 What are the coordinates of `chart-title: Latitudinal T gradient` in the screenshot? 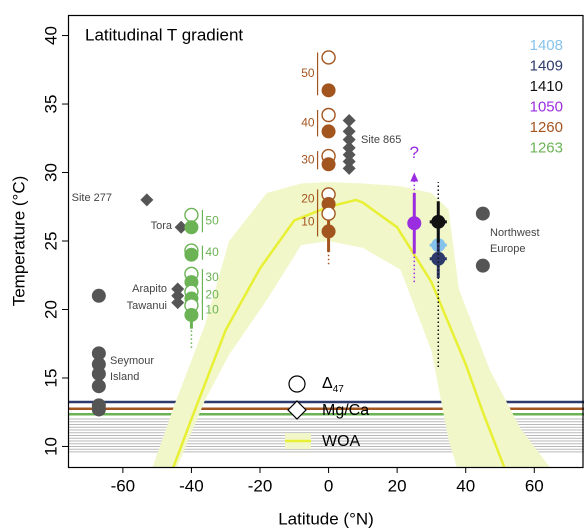 It's located at (164, 34).